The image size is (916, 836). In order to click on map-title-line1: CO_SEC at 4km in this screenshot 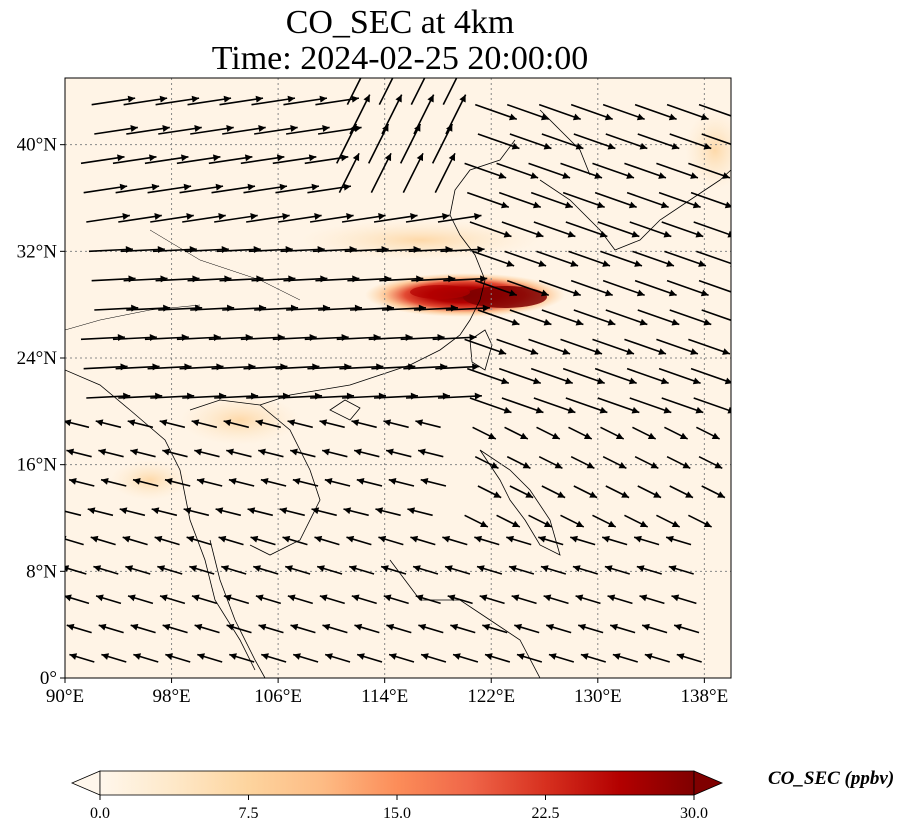, I will do `click(400, 22)`.